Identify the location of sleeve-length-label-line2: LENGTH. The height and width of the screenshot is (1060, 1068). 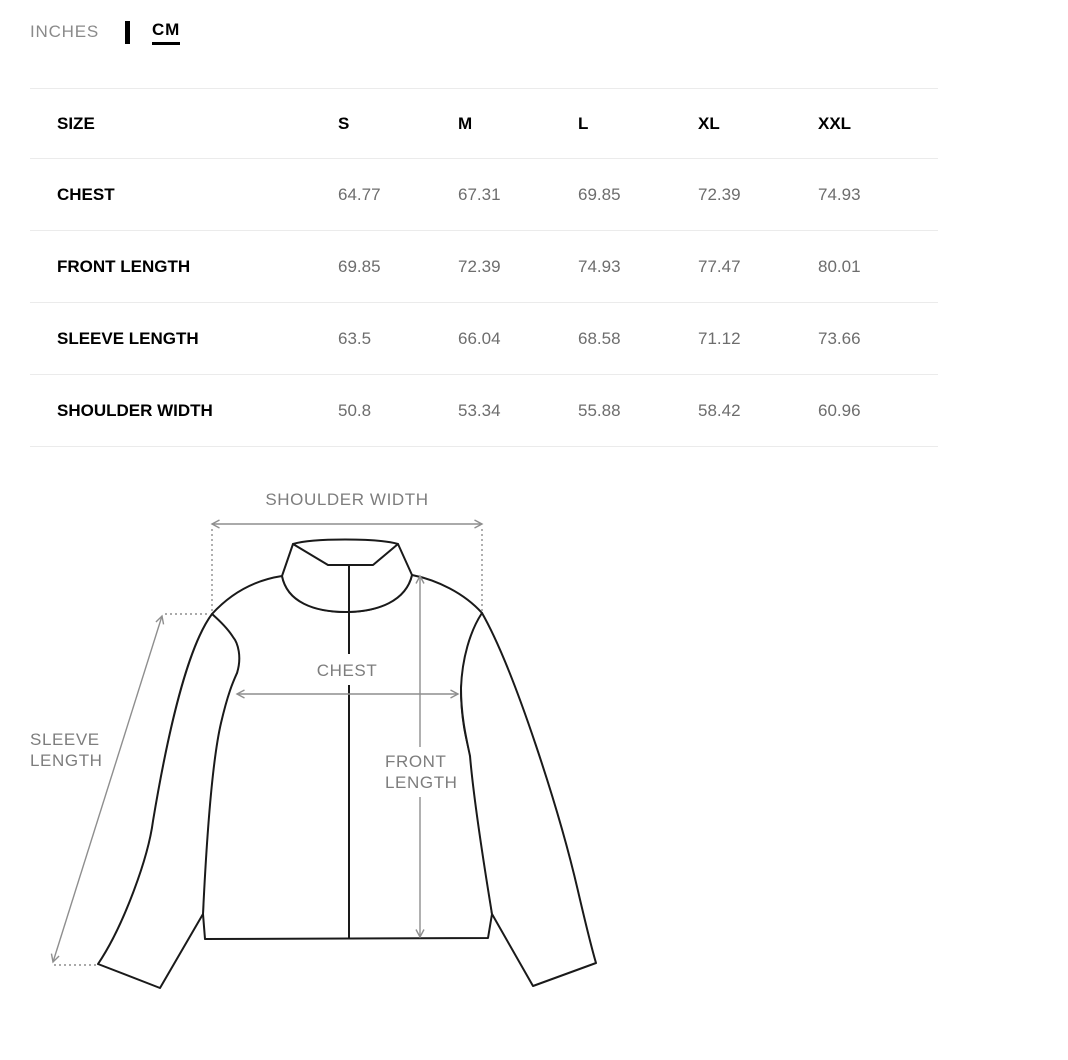
(66, 760).